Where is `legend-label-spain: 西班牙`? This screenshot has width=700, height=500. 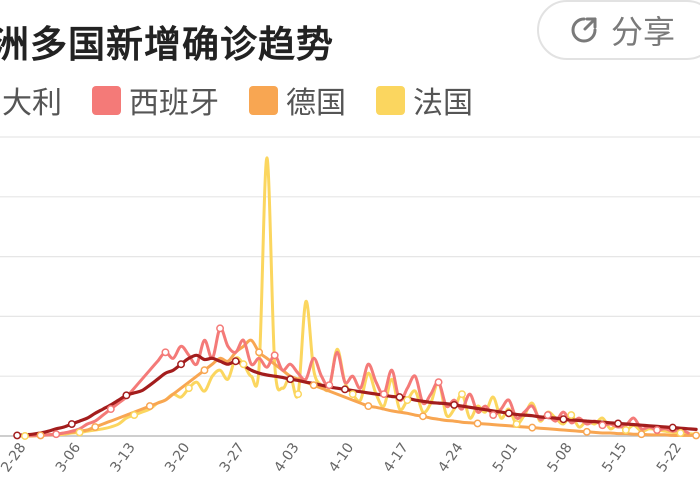 legend-label-spain: 西班牙 is located at coordinates (174, 103).